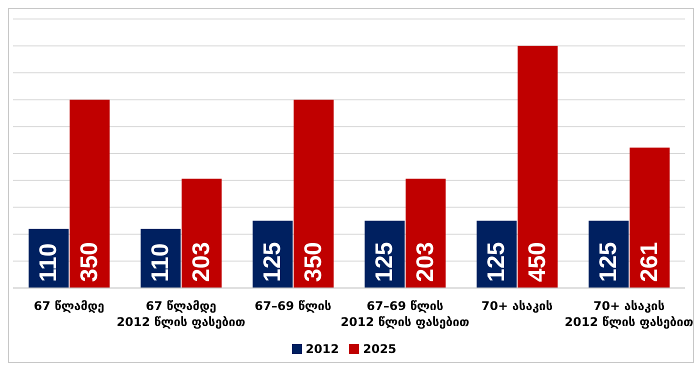  What do you see at coordinates (517, 306) in the screenshot?
I see `x-tick-label: 70+ ასაკის` at bounding box center [517, 306].